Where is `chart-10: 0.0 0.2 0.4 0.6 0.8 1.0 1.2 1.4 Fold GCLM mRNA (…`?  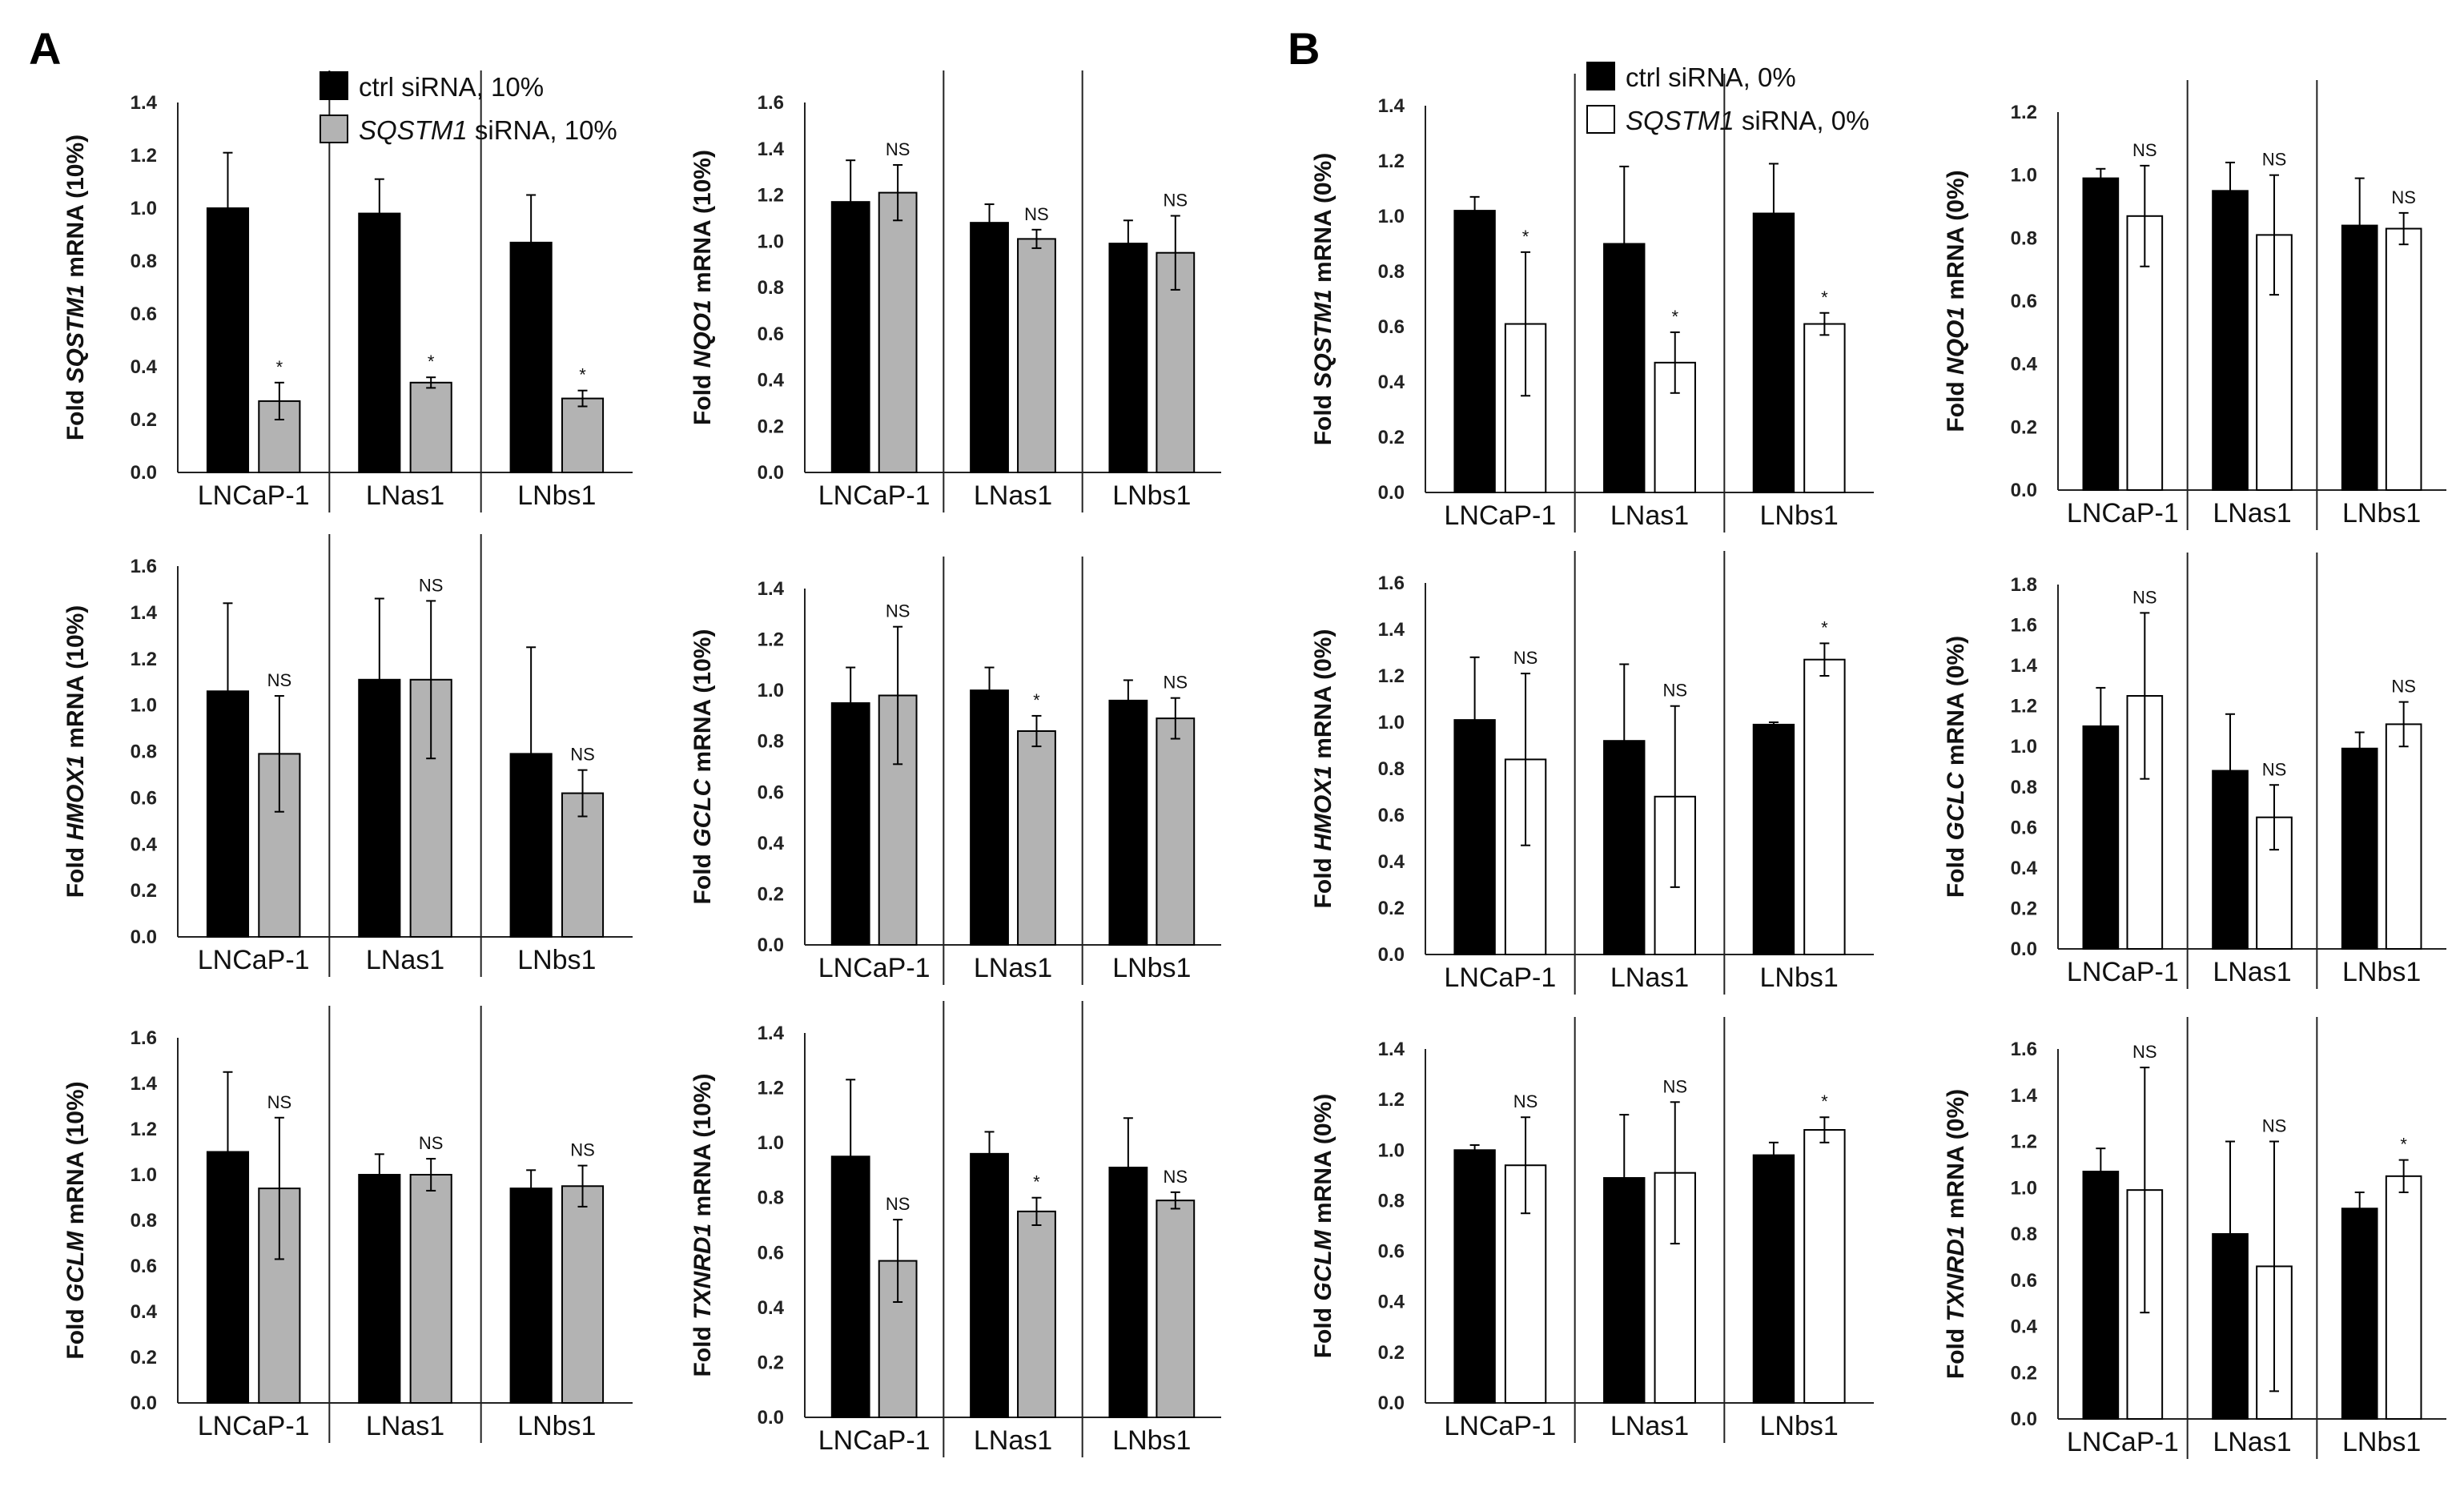
chart-10: 0.0 0.2 0.4 0.6 0.8 1.0 1.2 1.4 Fold GCLM mRNA (… is located at coordinates (1592, 1230).